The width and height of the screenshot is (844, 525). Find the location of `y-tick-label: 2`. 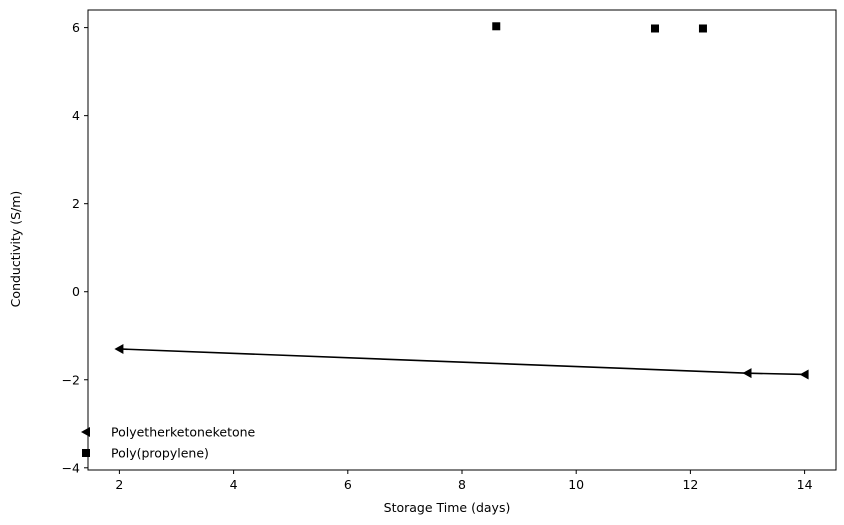

y-tick-label: 2 is located at coordinates (76, 203).